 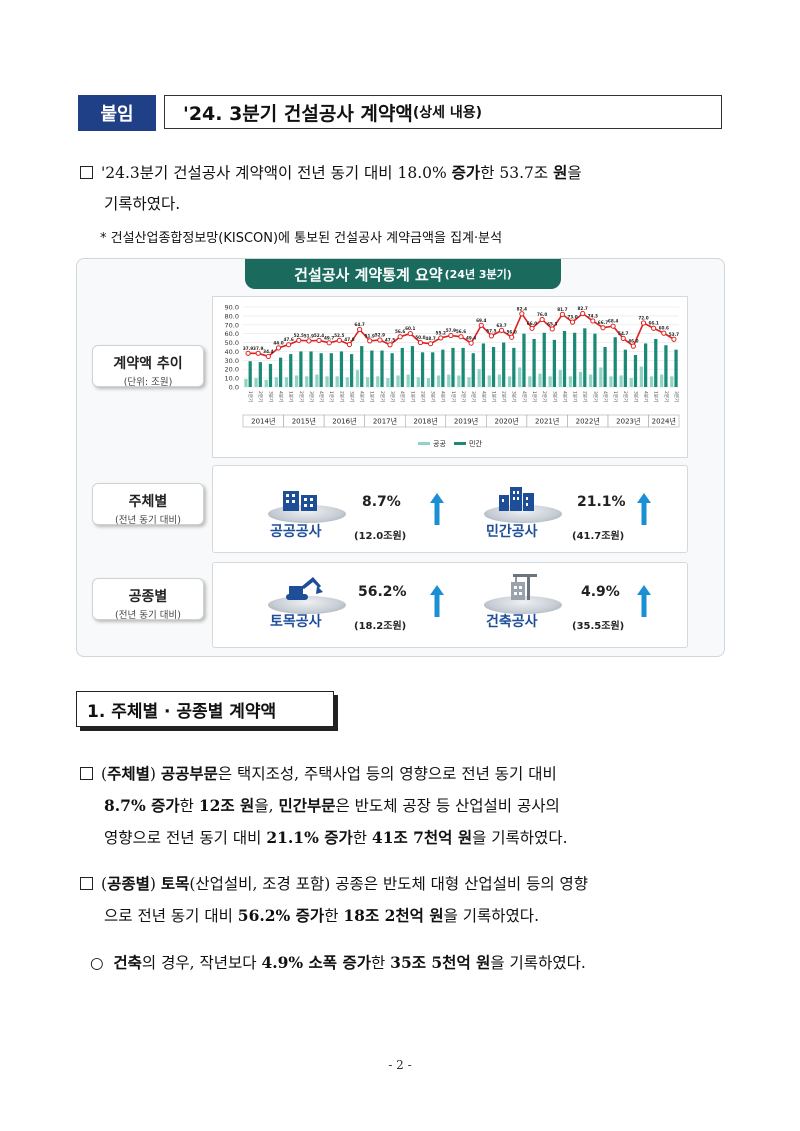 What do you see at coordinates (522, 308) in the screenshot?
I see `data-label: 82.4` at bounding box center [522, 308].